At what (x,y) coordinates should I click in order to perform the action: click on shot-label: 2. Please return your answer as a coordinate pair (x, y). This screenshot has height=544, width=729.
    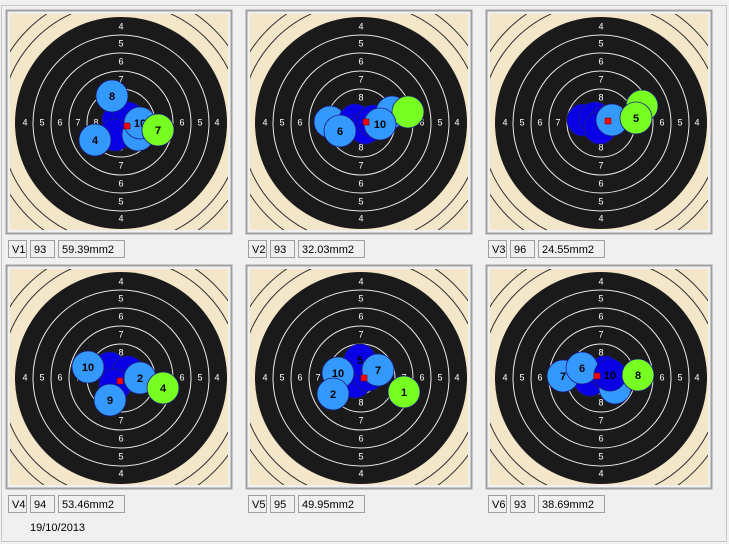
    Looking at the image, I should click on (140, 379).